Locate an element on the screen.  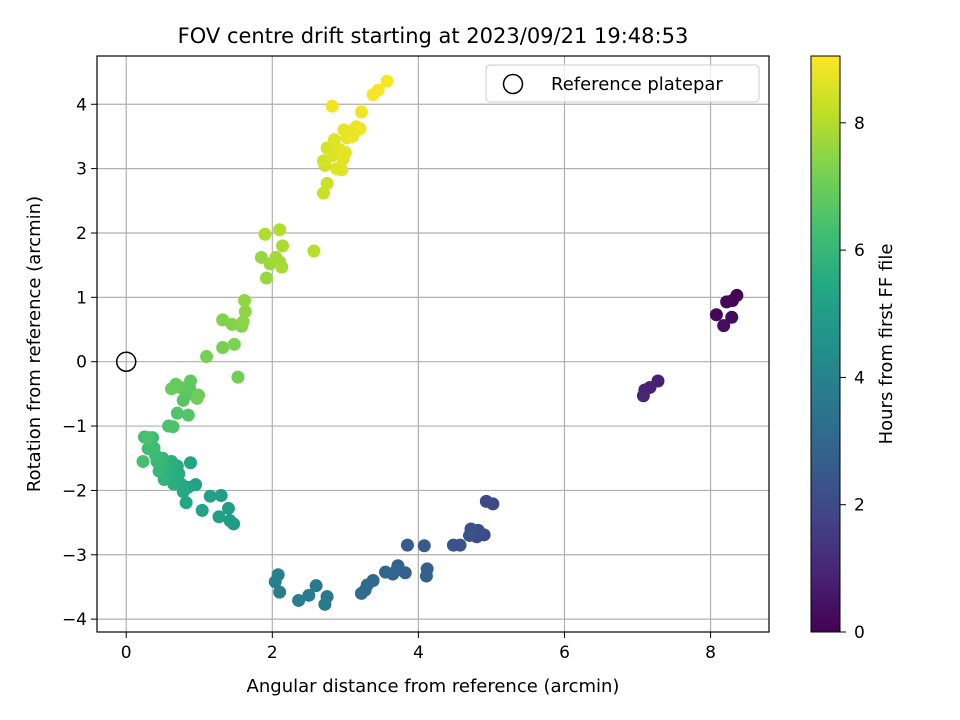
y-tick-label: −2 is located at coordinates (74, 491).